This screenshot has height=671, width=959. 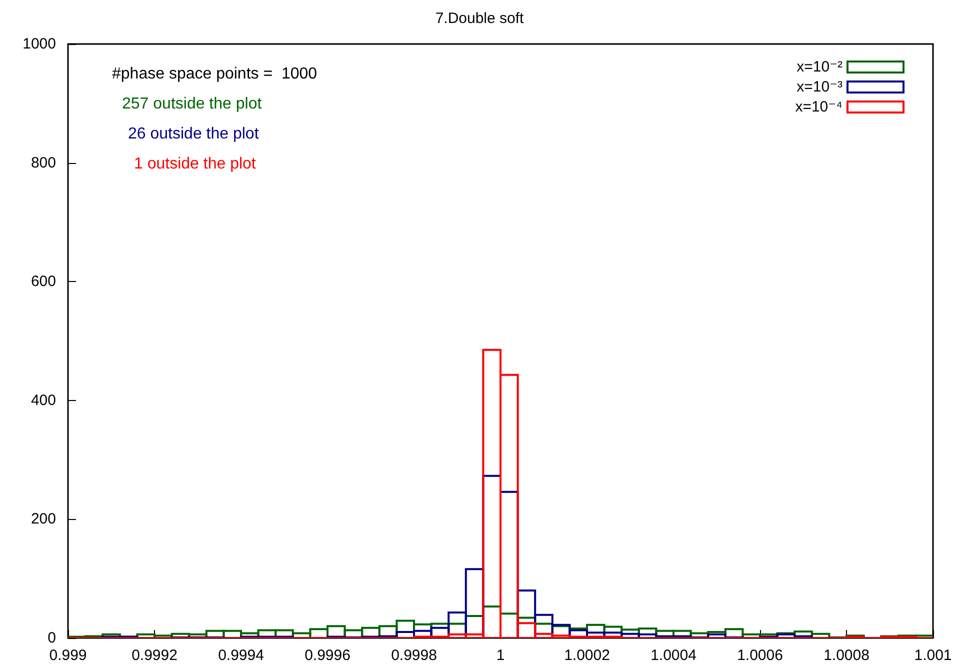 I want to click on x-tick-label: 0.999, so click(x=68, y=655).